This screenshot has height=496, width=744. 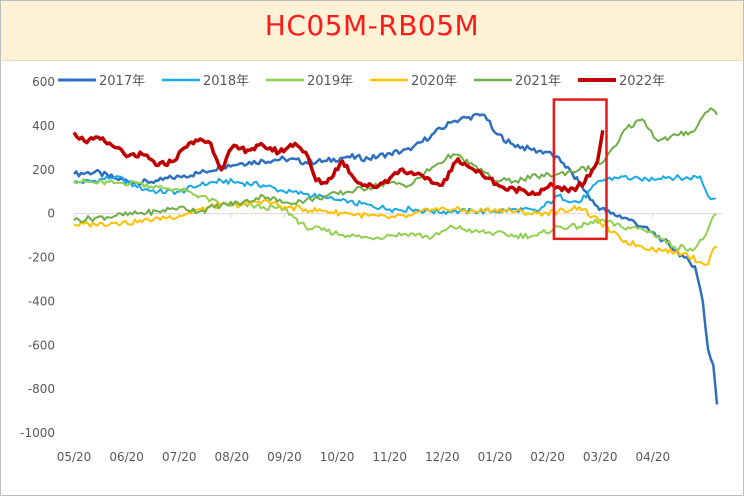 What do you see at coordinates (43, 126) in the screenshot?
I see `y-tick-label: 400` at bounding box center [43, 126].